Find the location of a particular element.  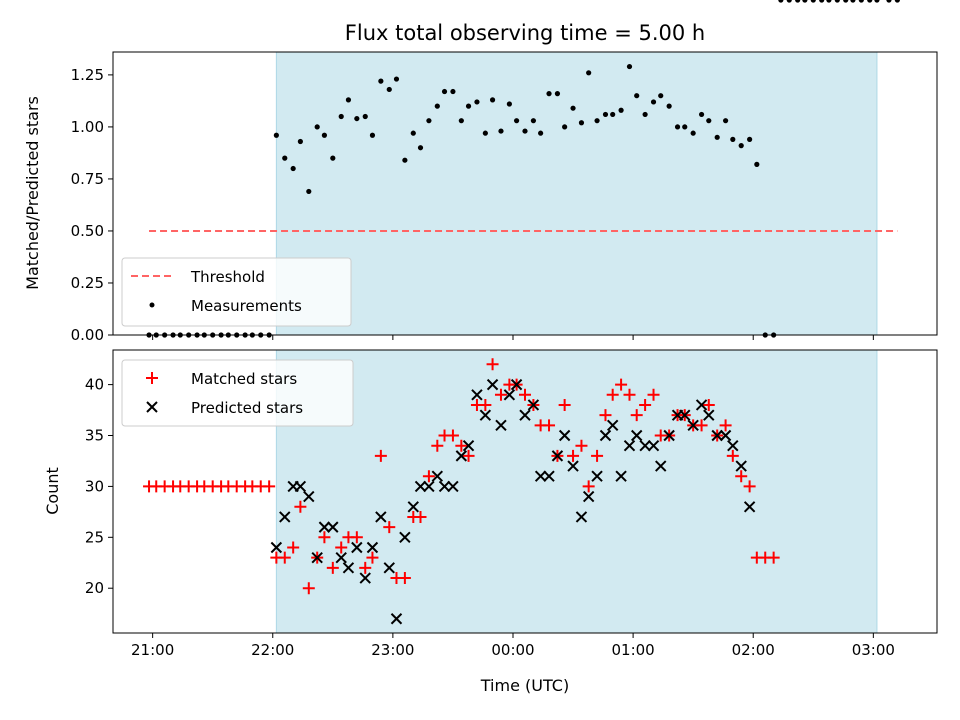

threshold-legend-label: Threshold is located at coordinates (227, 277).